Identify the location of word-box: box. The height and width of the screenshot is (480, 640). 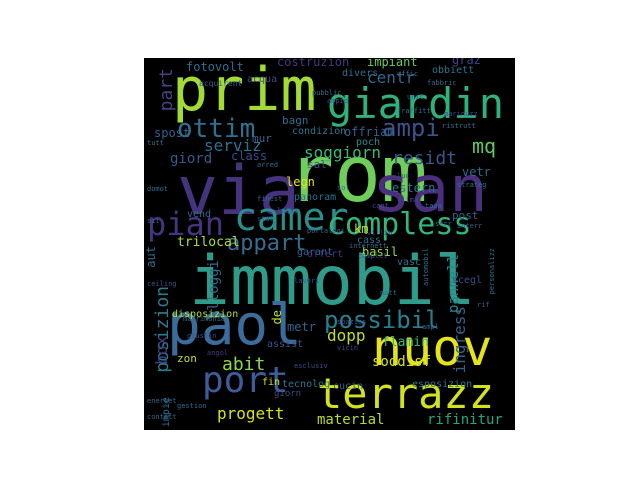
(161, 350).